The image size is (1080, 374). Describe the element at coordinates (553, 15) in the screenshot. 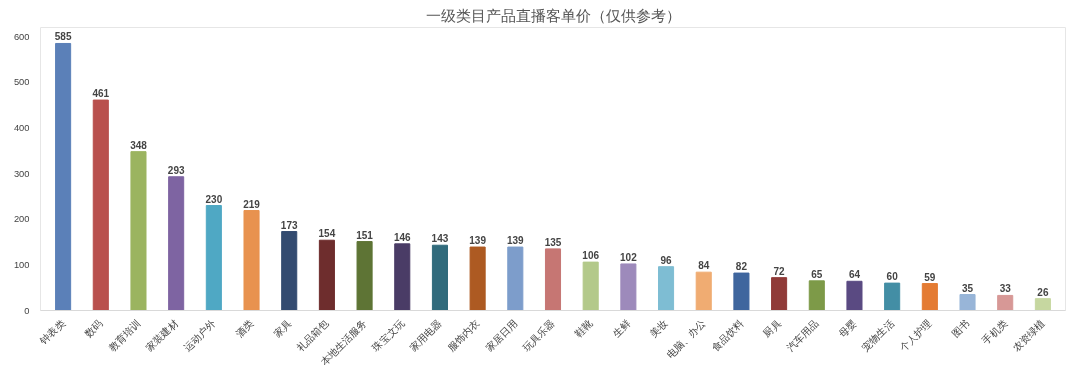

I see `chart-title: 一级类目产品直播客单价（仅供参考）` at that location.